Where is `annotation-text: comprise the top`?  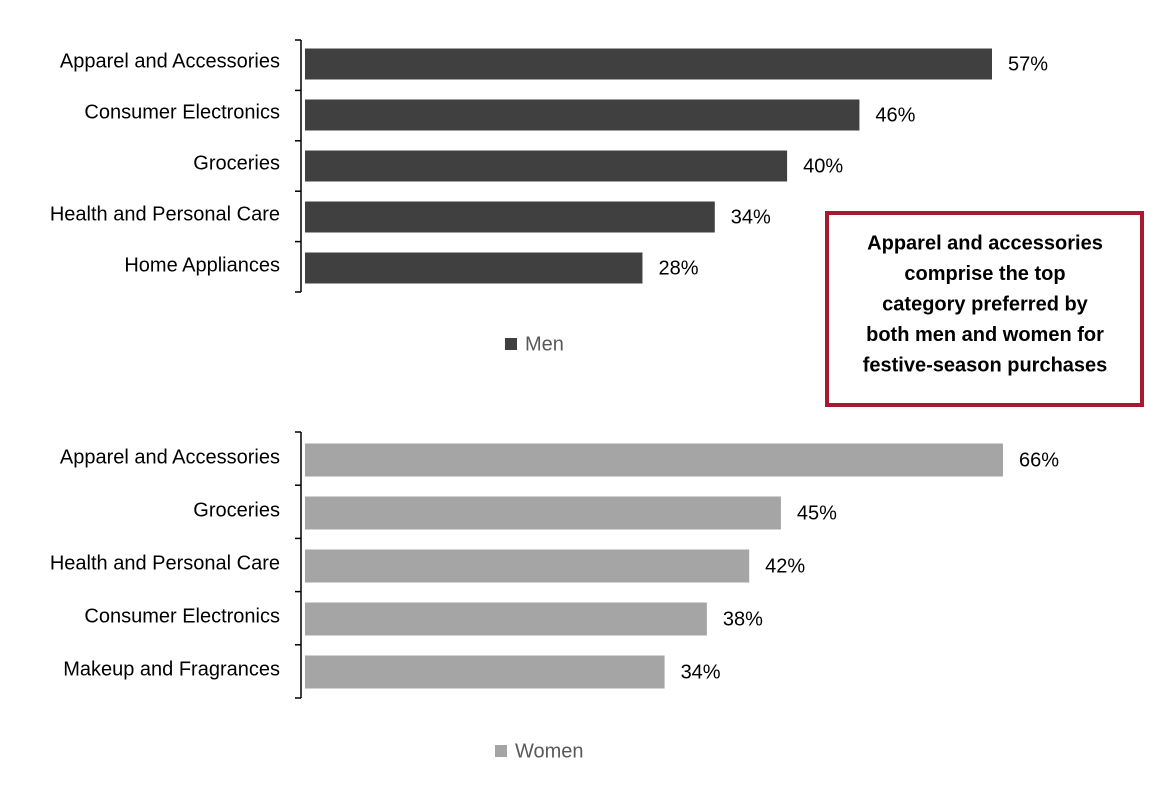 annotation-text: comprise the top is located at coordinates (984, 274).